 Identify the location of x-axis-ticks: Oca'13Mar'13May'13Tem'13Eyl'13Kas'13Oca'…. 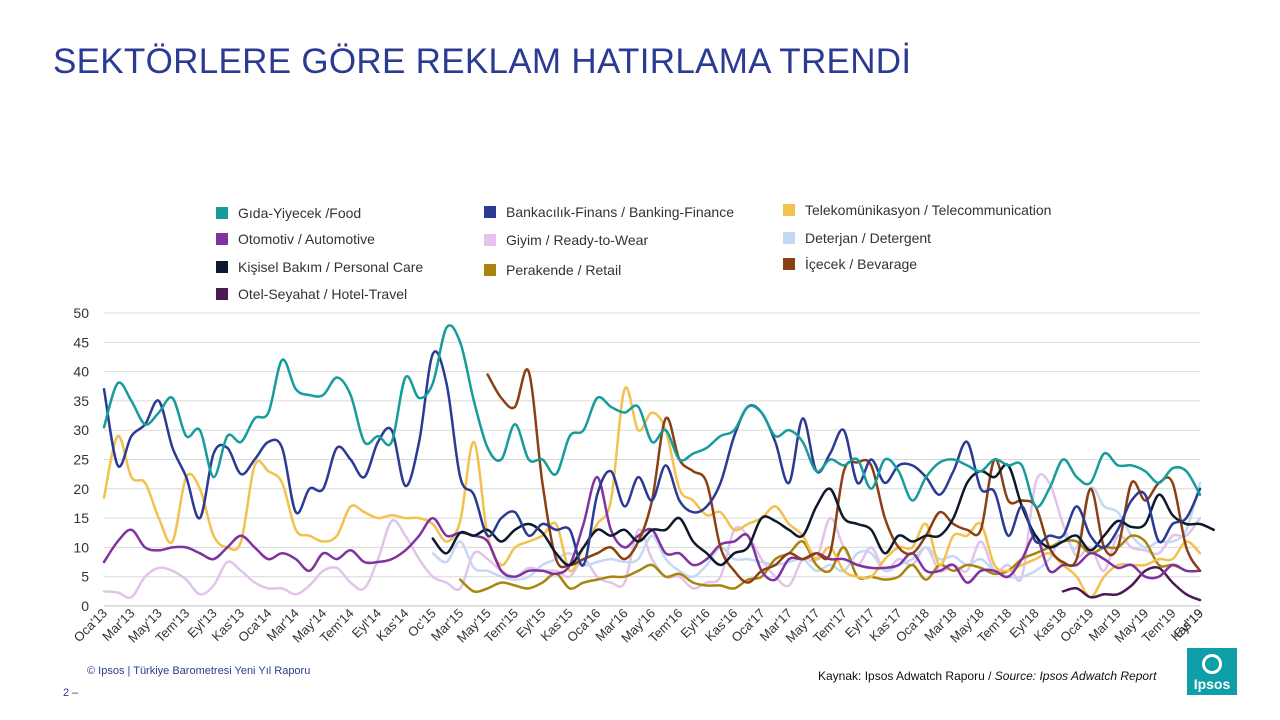
(638, 626).